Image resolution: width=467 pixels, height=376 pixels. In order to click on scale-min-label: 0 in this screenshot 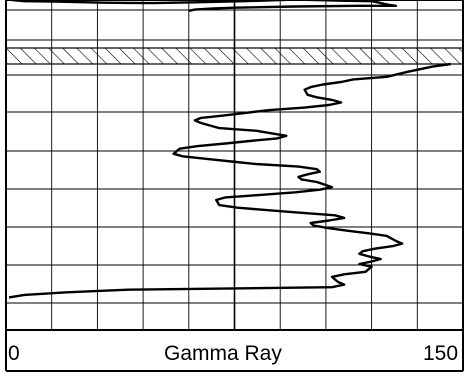, I will do `click(14, 353)`.